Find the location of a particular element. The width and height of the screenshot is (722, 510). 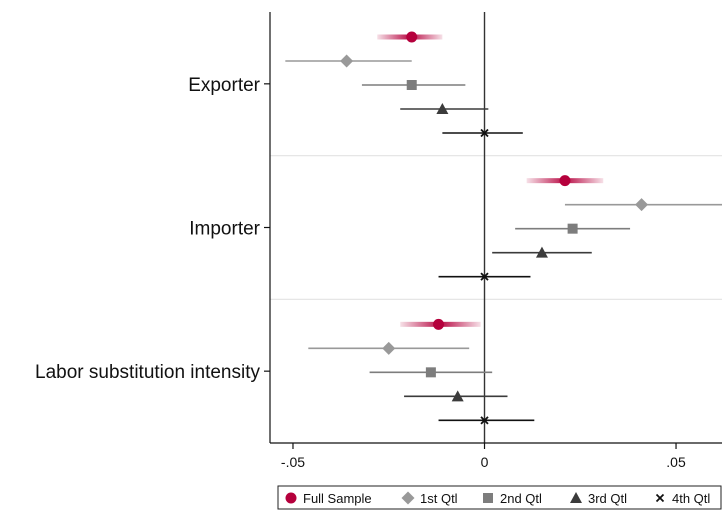

category-label: Labor substitution intensity is located at coordinates (147, 372).